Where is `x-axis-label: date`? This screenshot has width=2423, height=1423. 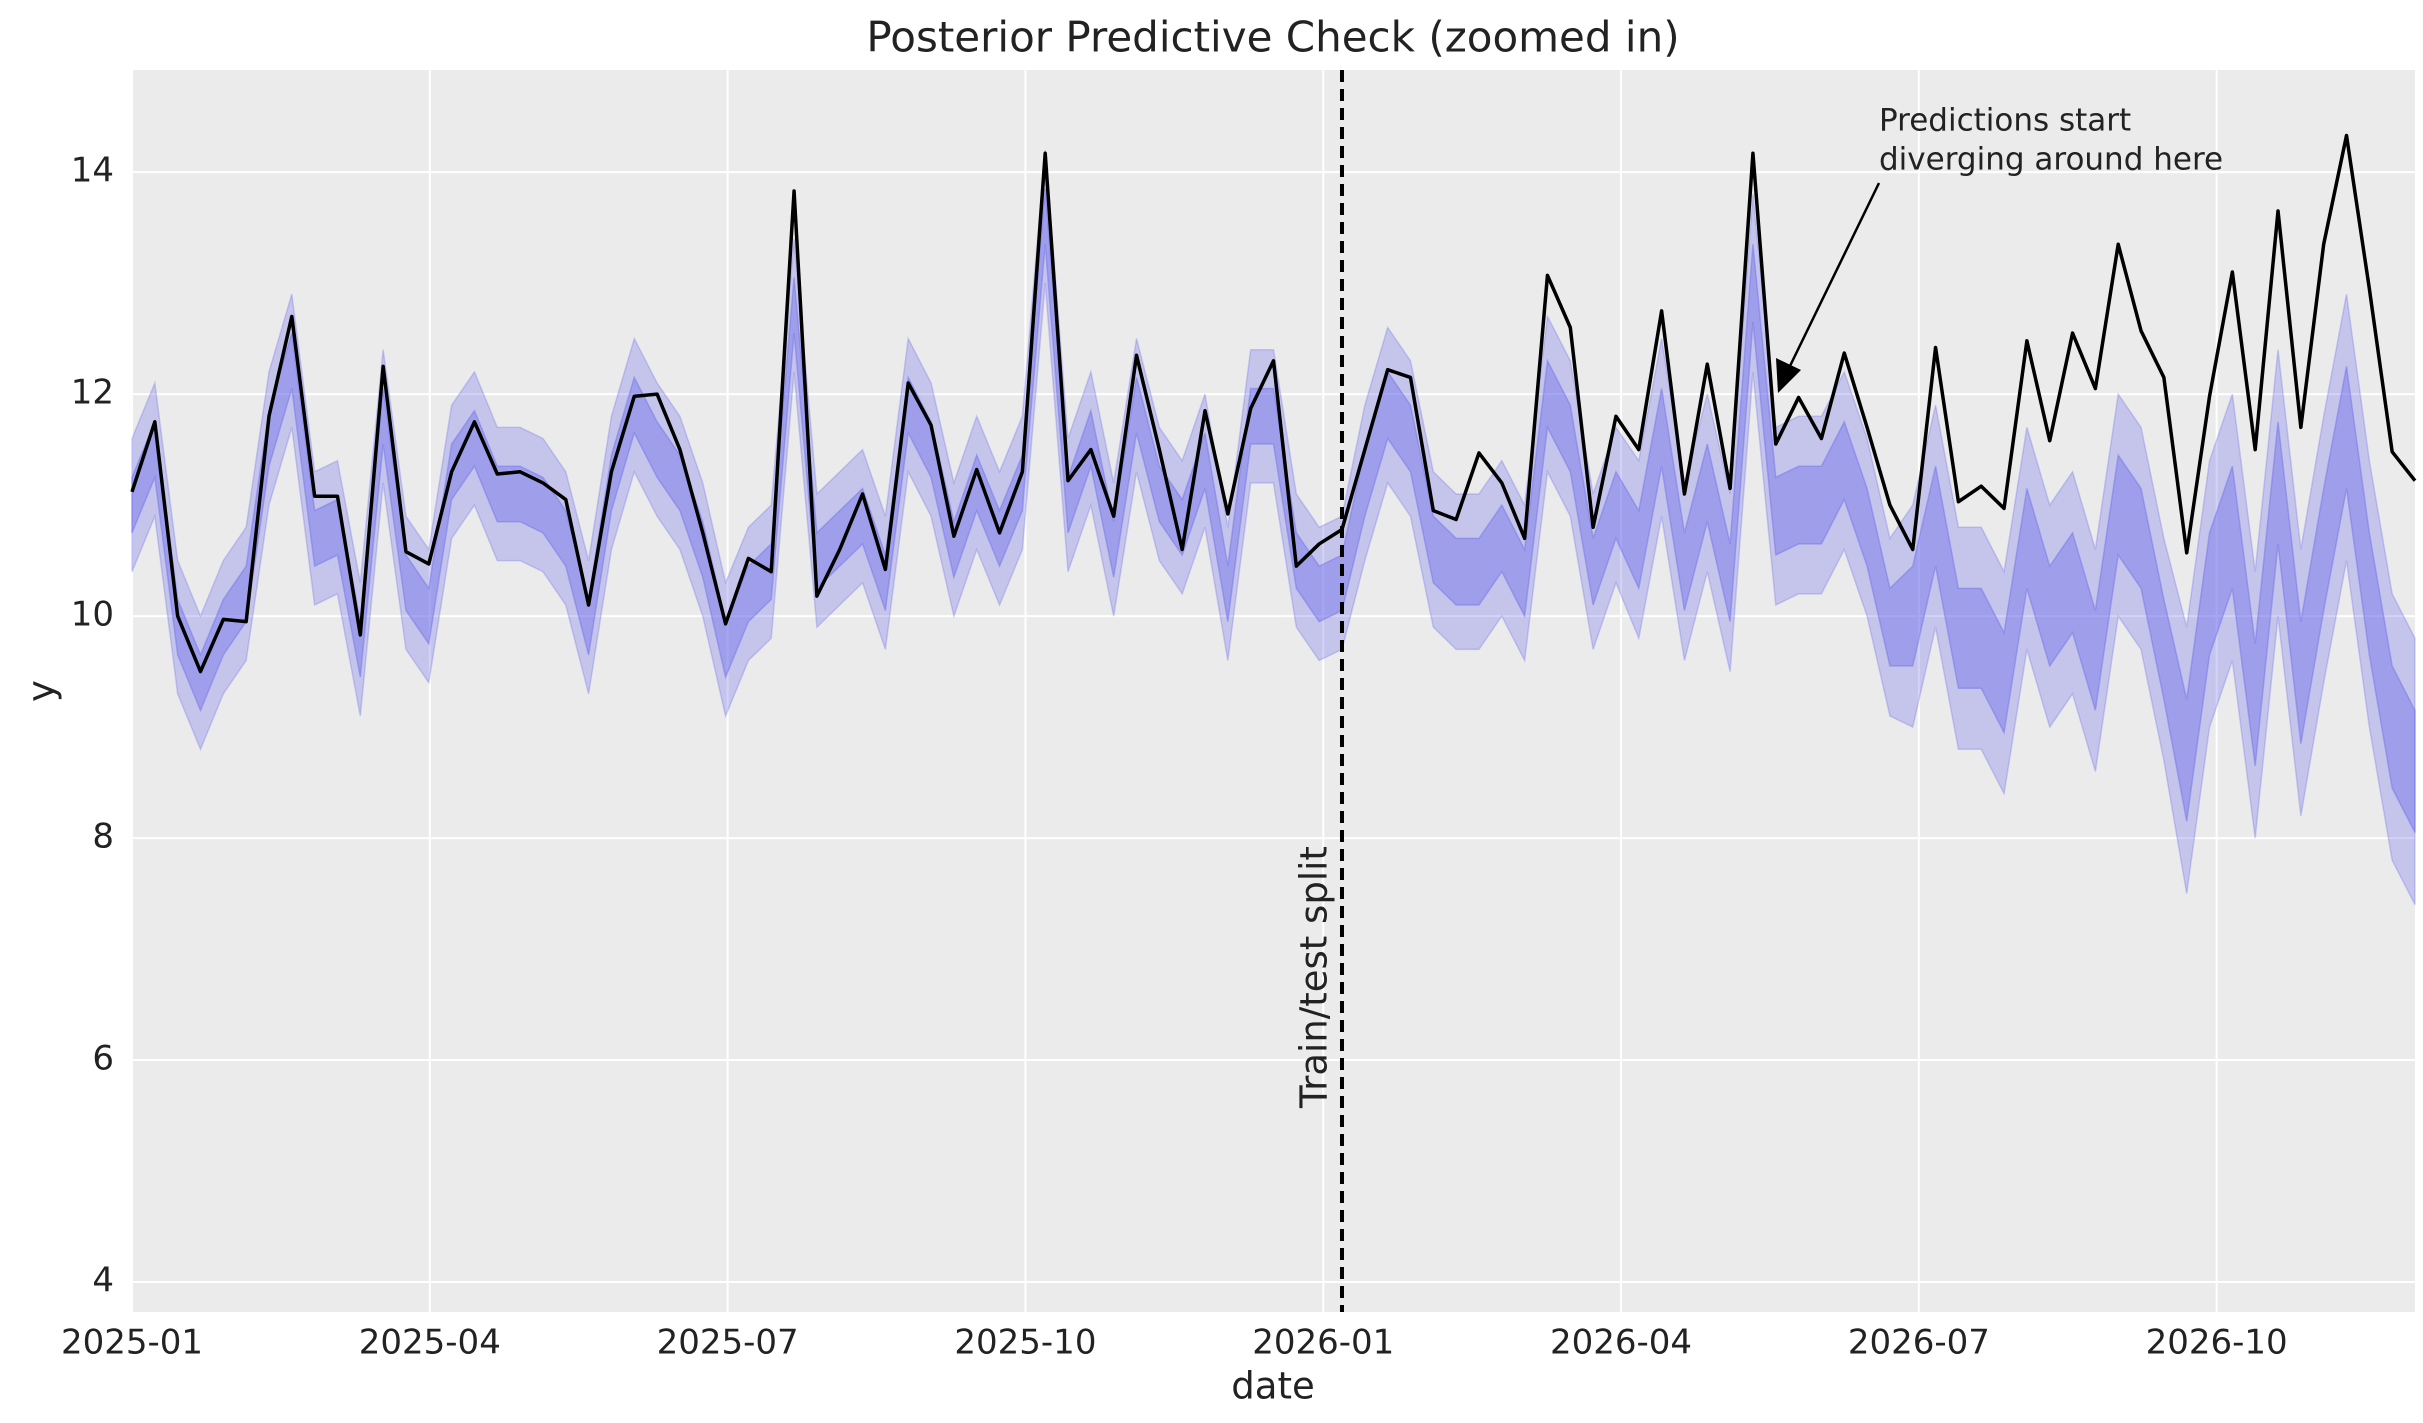 x-axis-label: date is located at coordinates (1272, 1386).